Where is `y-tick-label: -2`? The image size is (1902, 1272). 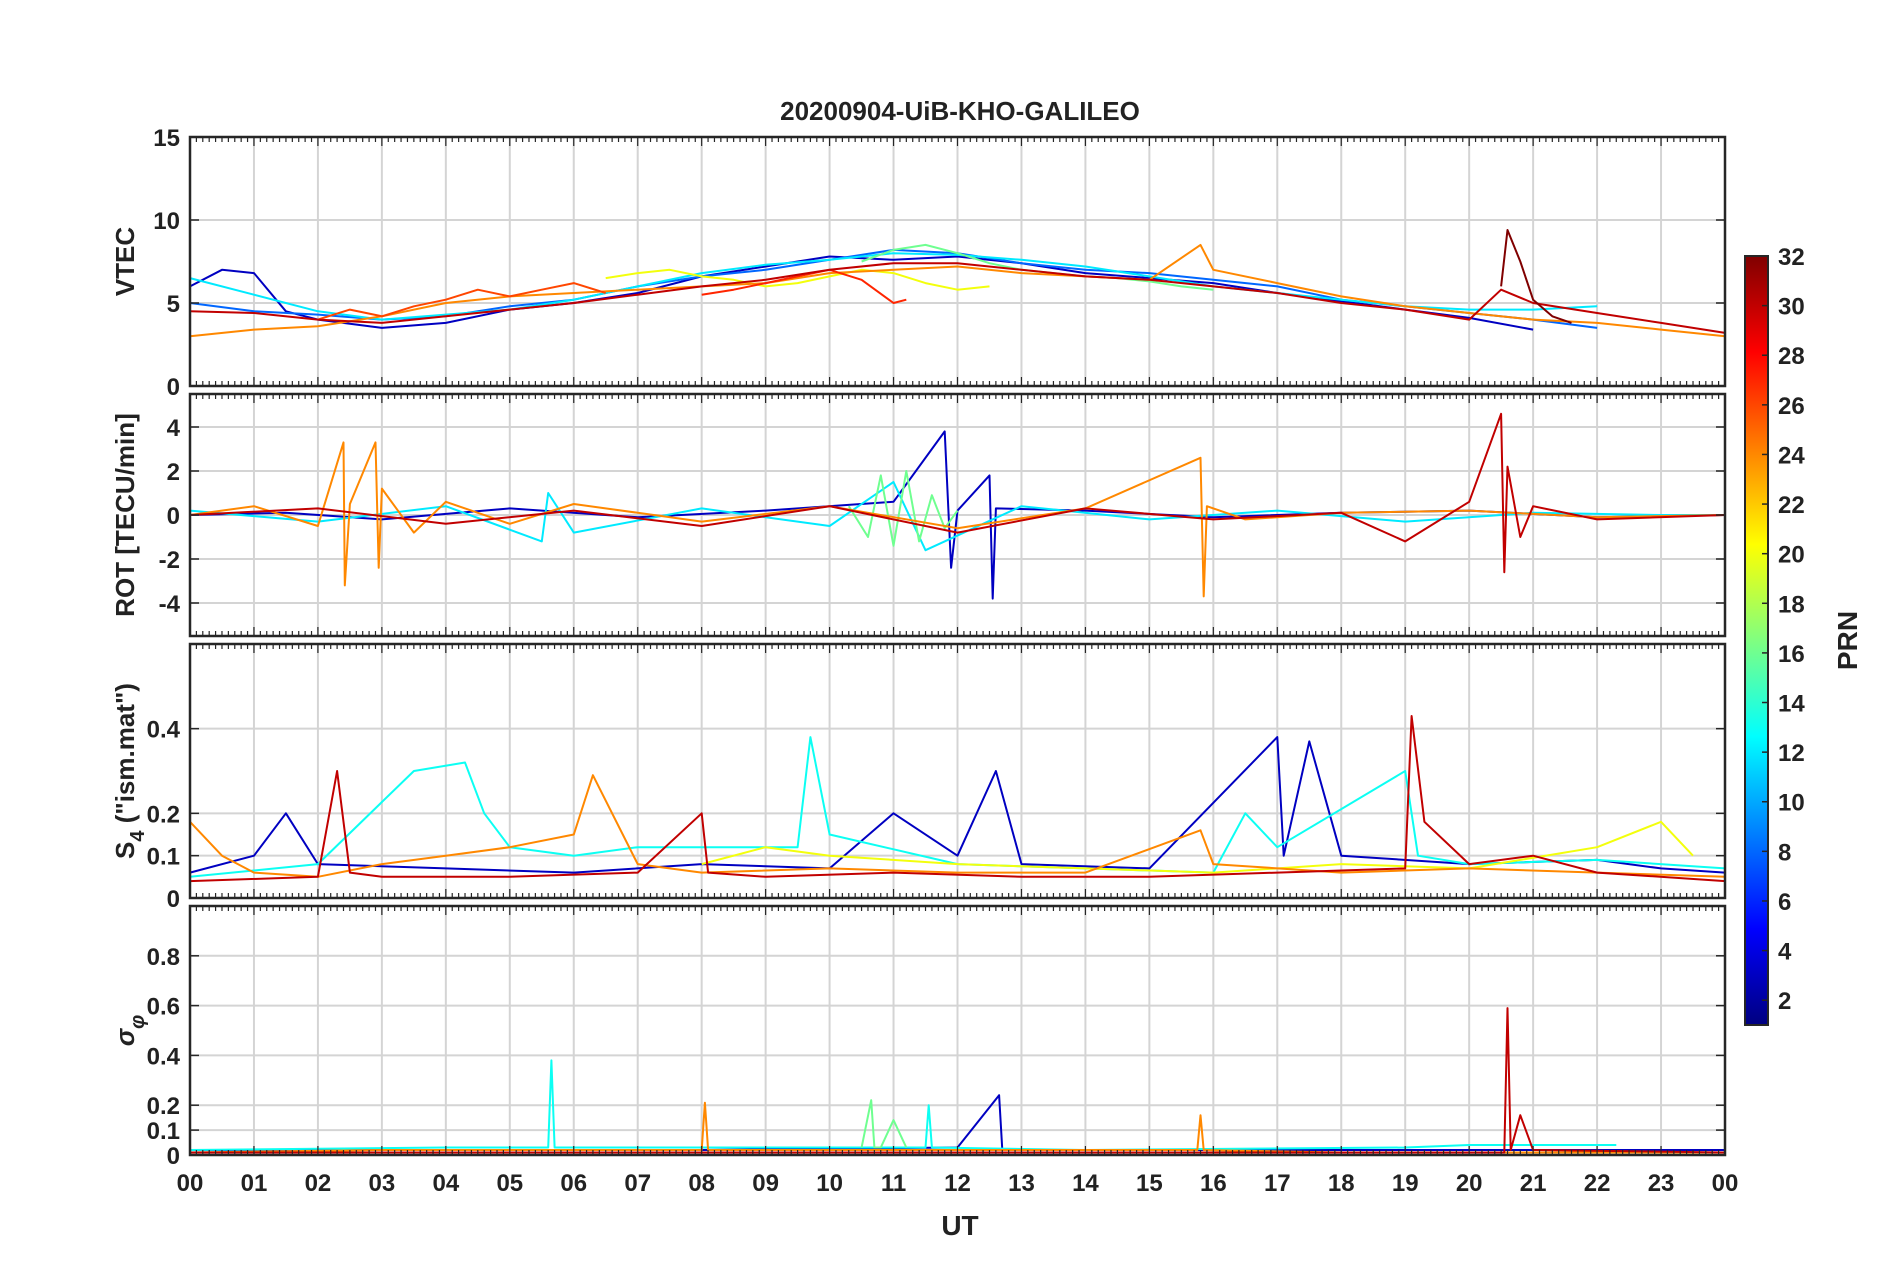 y-tick-label: -2 is located at coordinates (169, 560).